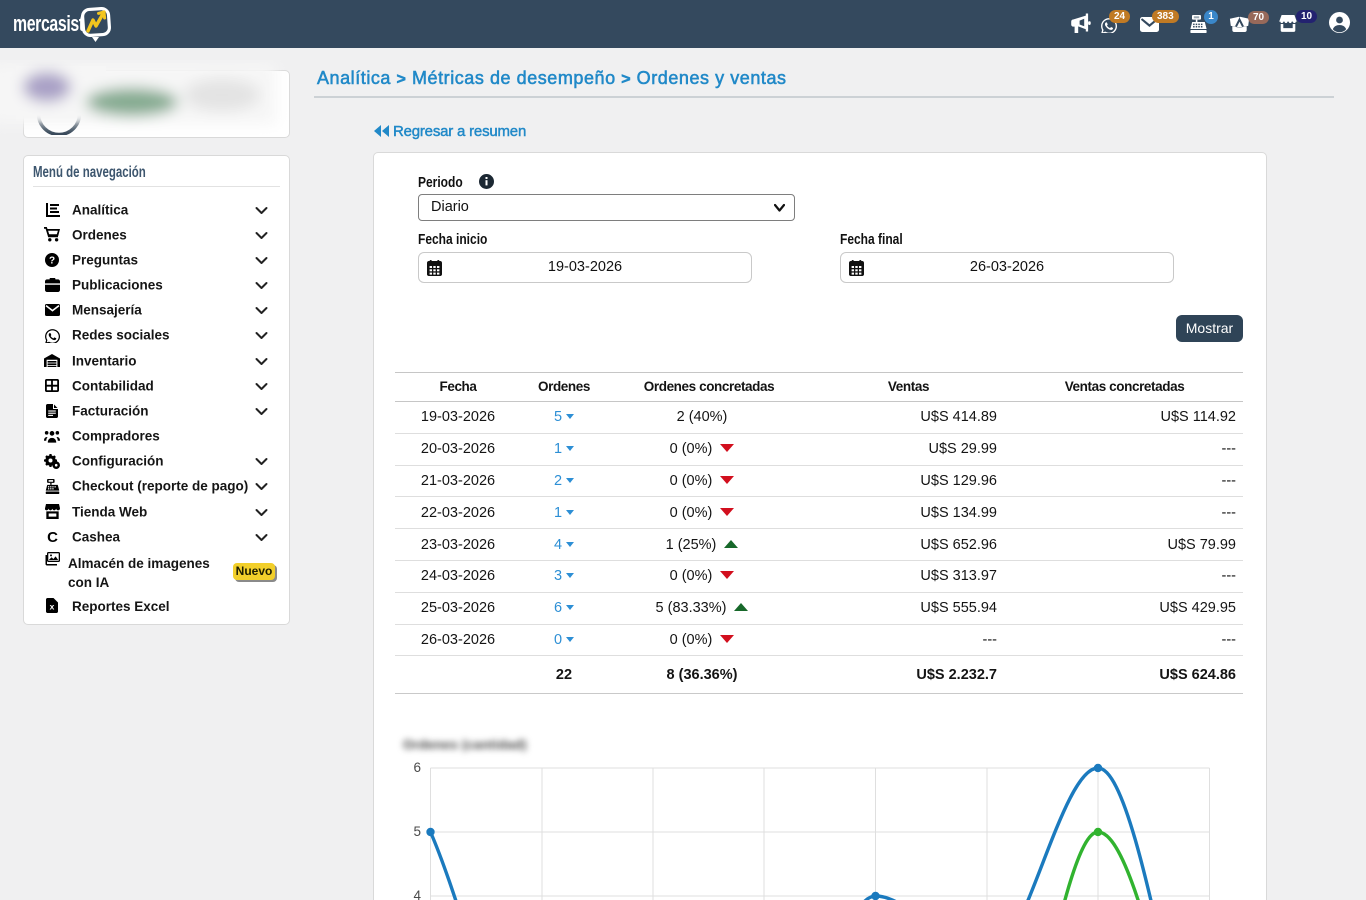 The width and height of the screenshot is (1366, 900). What do you see at coordinates (417, 767) in the screenshot?
I see `svg-text: 6` at bounding box center [417, 767].